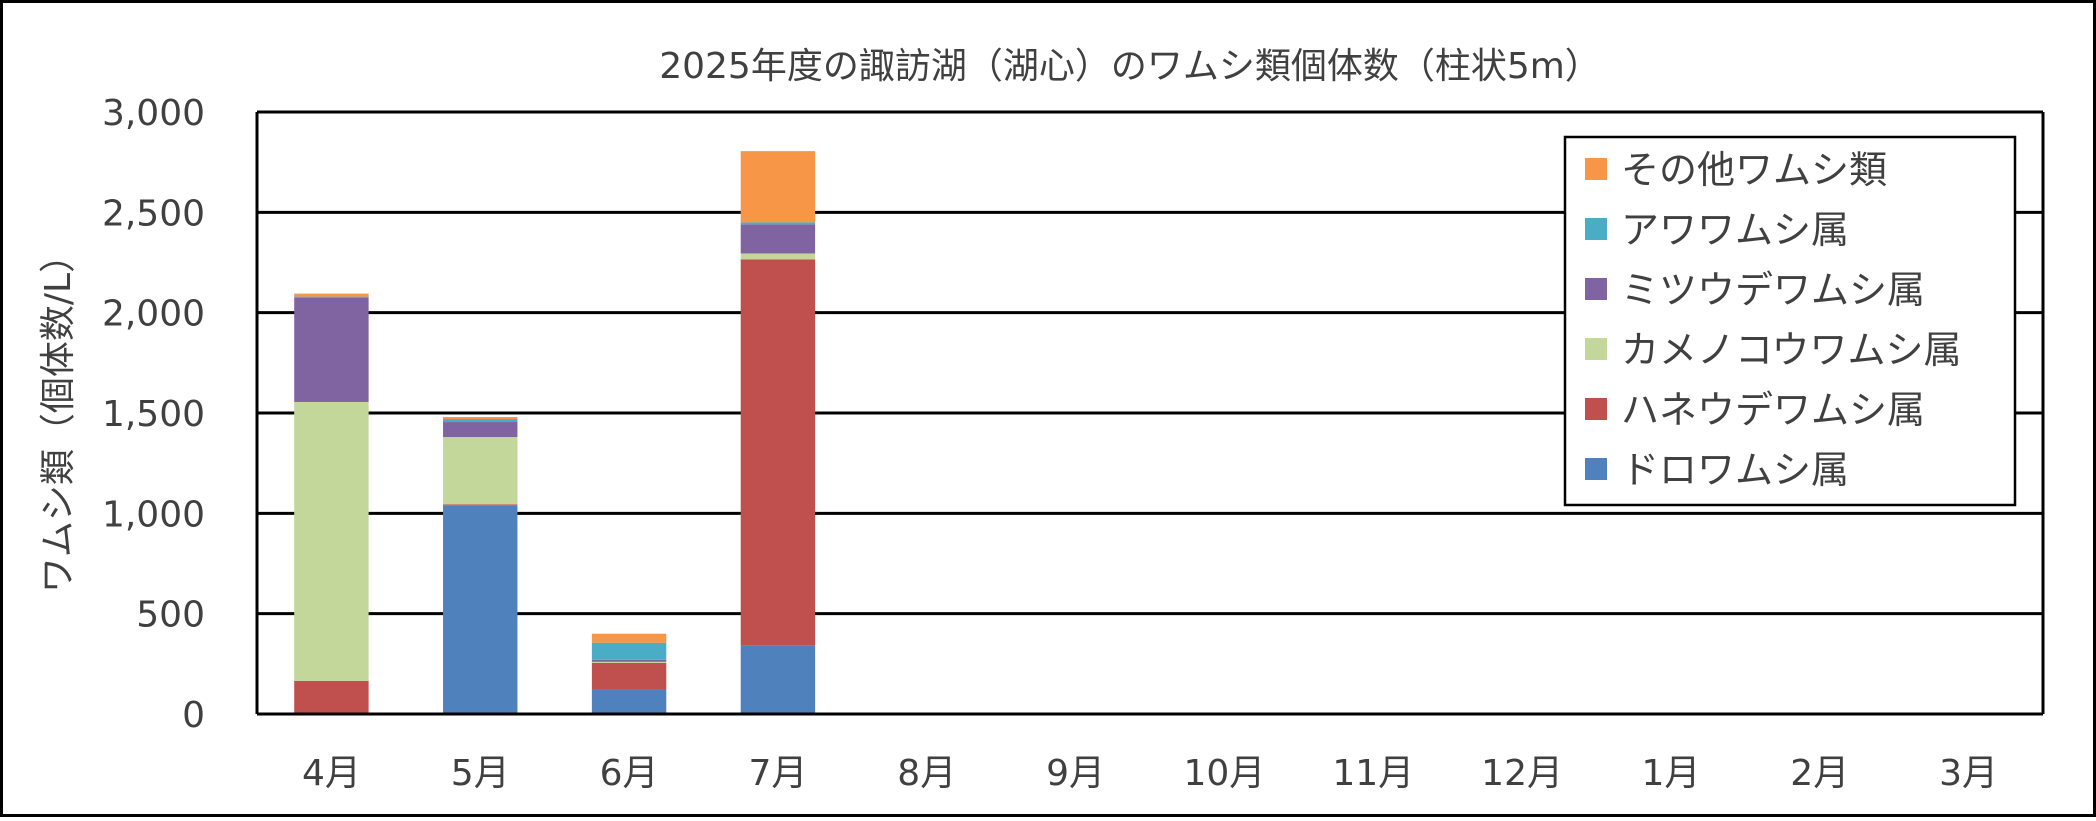  I want to click on x-tick-label: 7月, so click(777, 773).